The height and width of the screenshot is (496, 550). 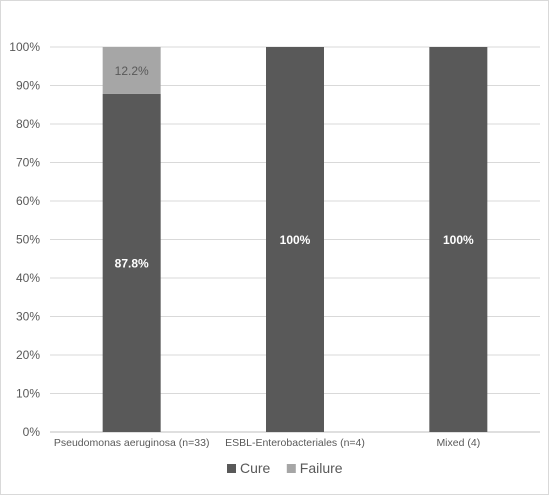 I want to click on data-label: 12.2%, so click(x=132, y=71).